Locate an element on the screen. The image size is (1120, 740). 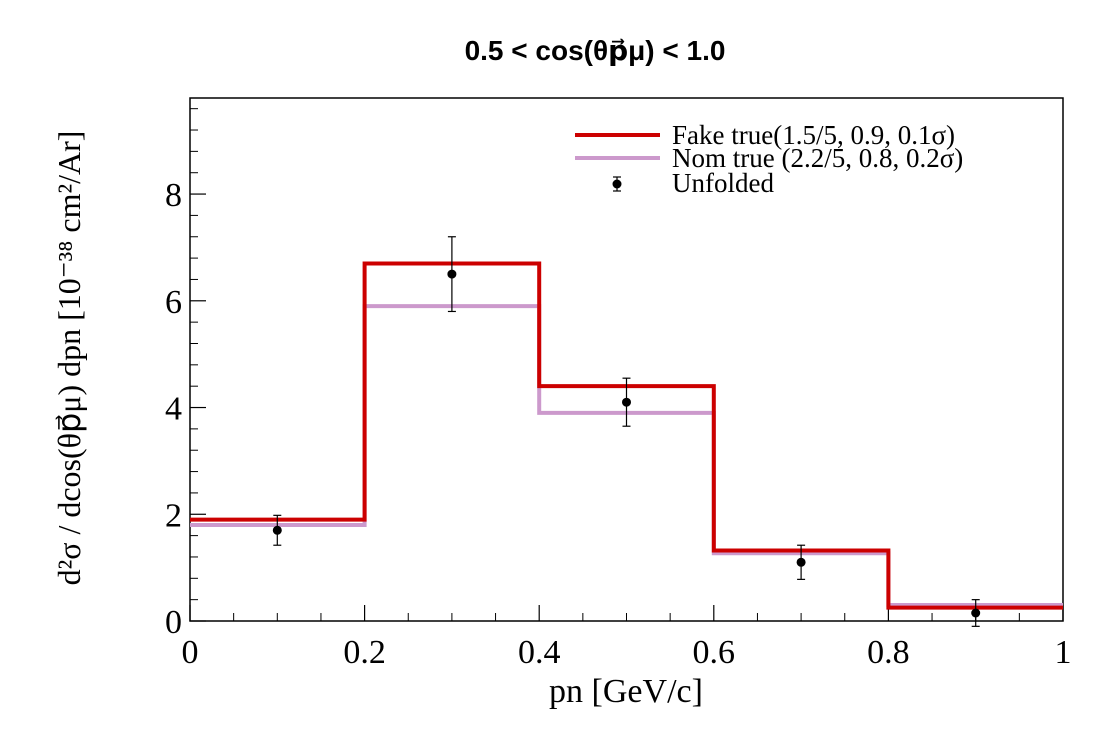
legend-label: Unfolded is located at coordinates (723, 183).